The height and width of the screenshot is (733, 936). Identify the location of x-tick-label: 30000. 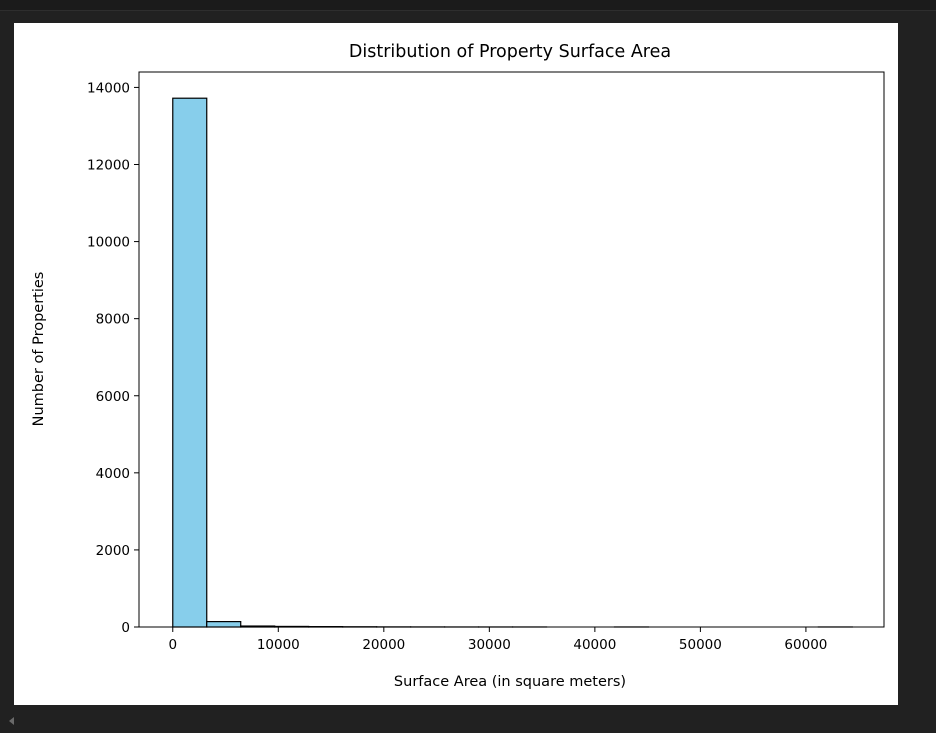
(489, 645).